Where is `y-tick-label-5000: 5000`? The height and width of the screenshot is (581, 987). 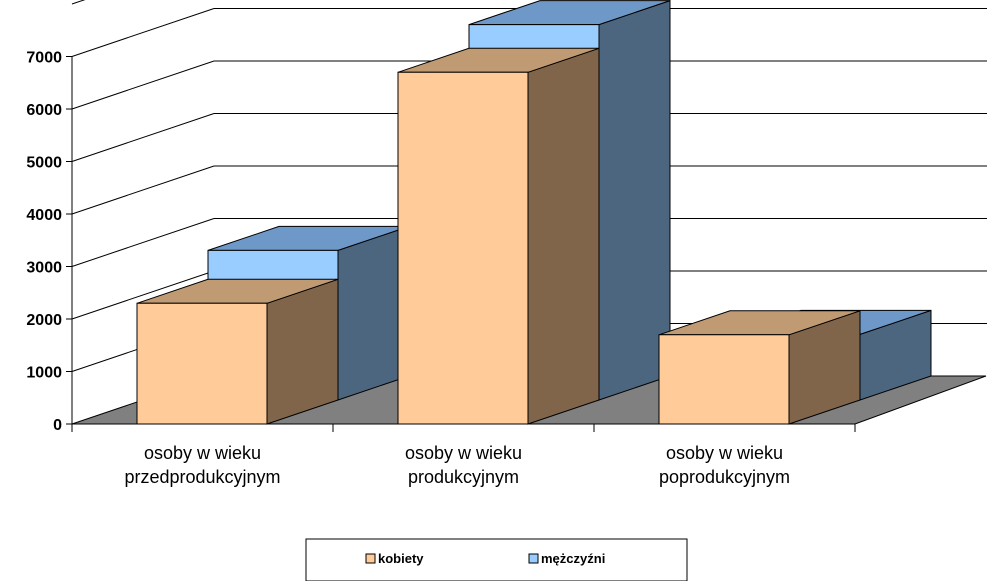
y-tick-label-5000: 5000 is located at coordinates (44, 163).